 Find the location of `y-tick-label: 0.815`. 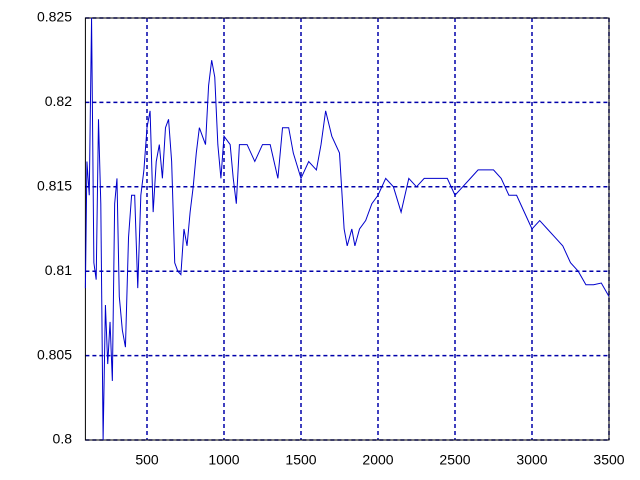

y-tick-label: 0.815 is located at coordinates (54, 186).